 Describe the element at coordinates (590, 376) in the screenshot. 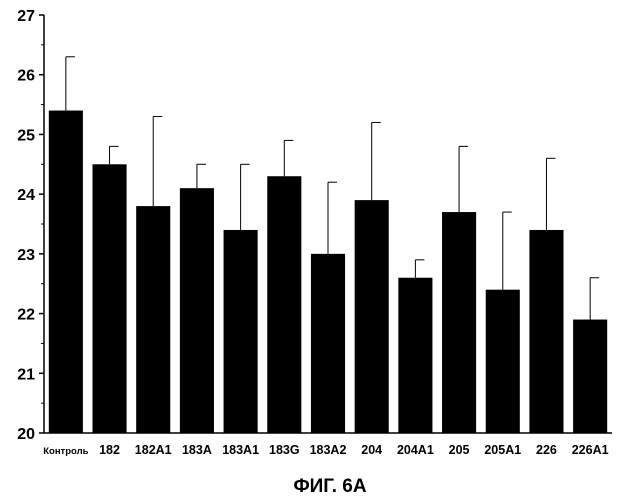

I see `bar-226A1` at that location.